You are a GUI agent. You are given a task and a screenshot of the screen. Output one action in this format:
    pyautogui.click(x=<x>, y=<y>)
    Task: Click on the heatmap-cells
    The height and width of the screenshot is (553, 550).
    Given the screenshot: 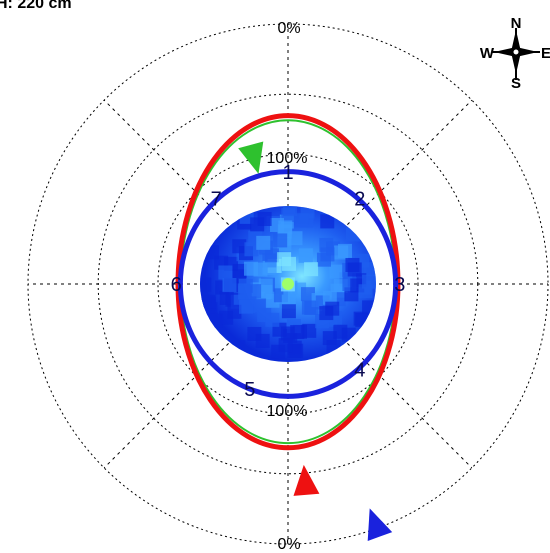 What is the action you would take?
    pyautogui.click(x=288, y=282)
    